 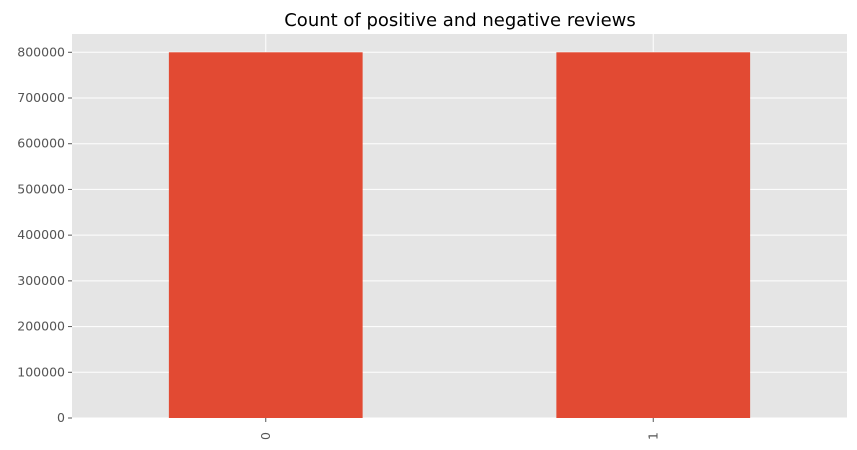 I want to click on y-tick-label: 700000, so click(x=41, y=97).